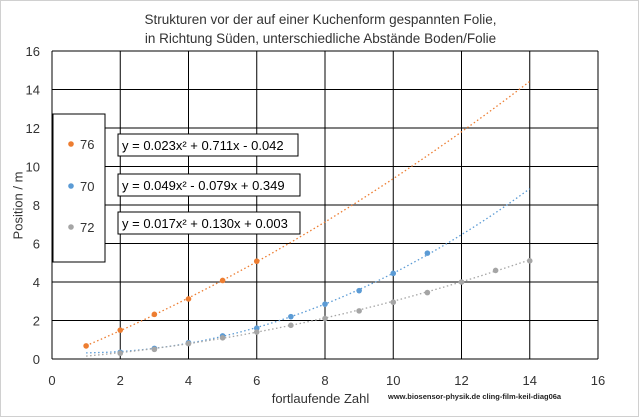  I want to click on equation-label-series-70: y = 0.049x² - 0.079x + 0.349, so click(203, 185).